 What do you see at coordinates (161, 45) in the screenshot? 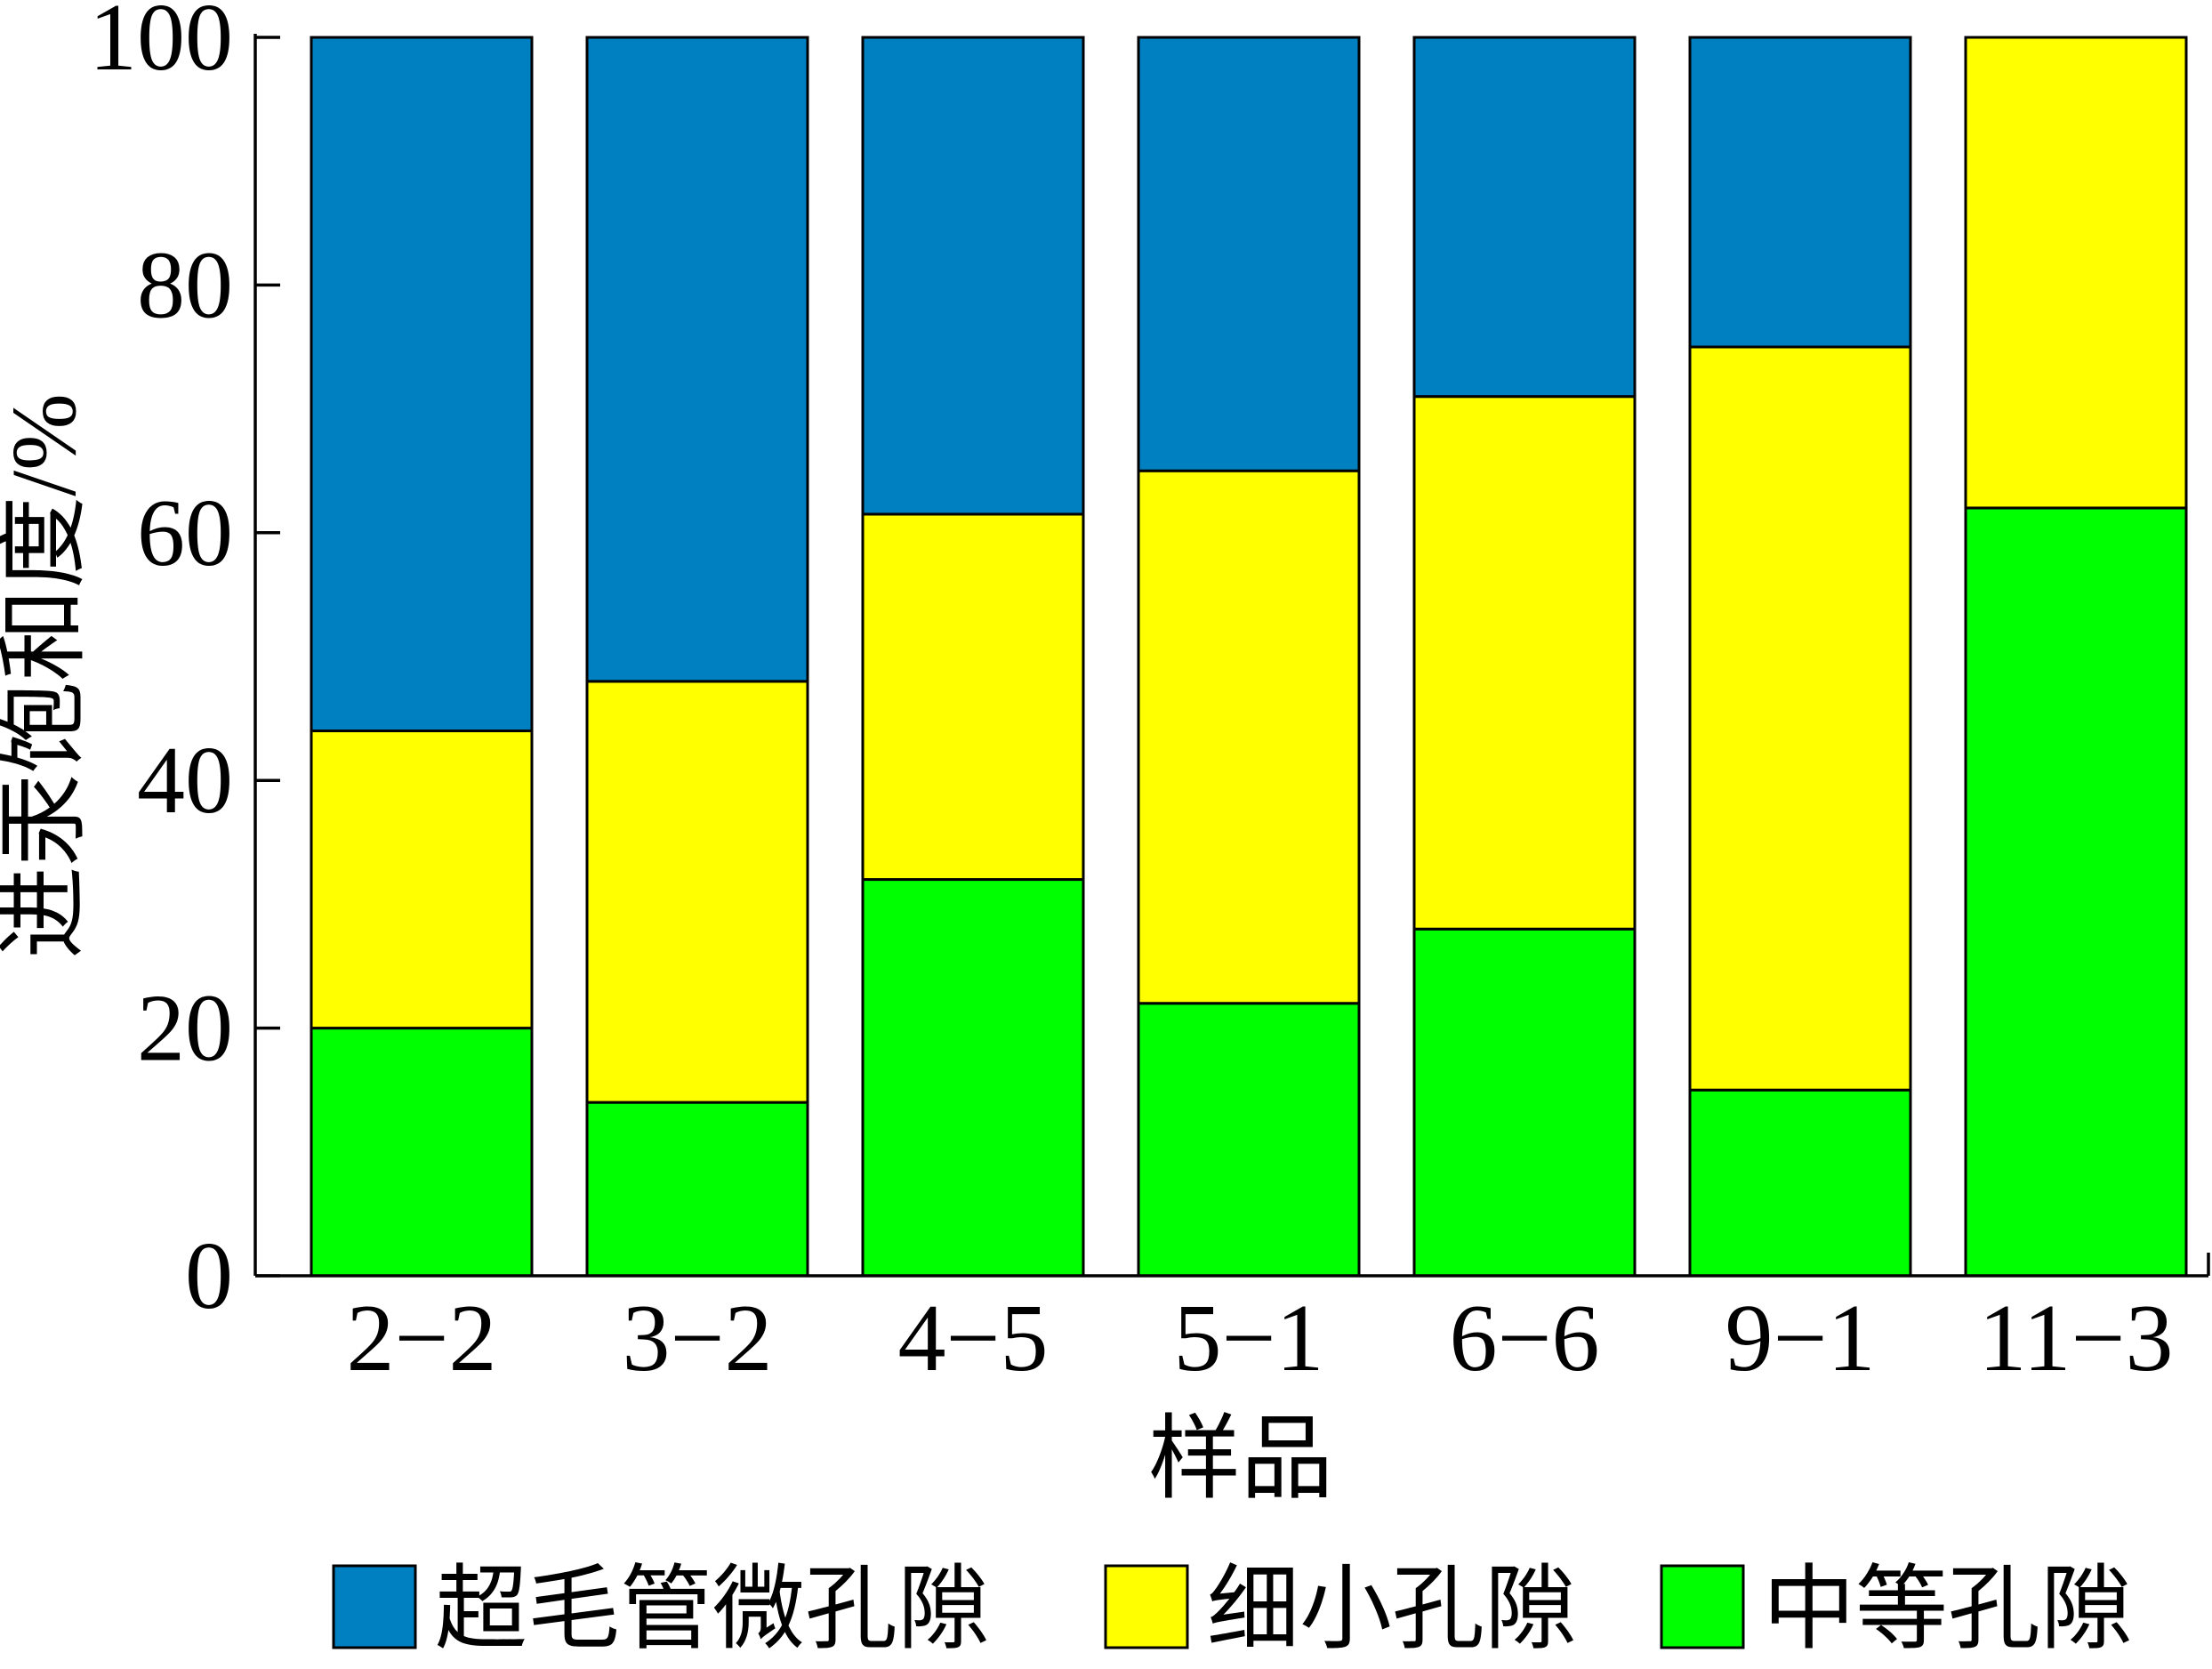
I see `y-tick-label-100: 100` at bounding box center [161, 45].